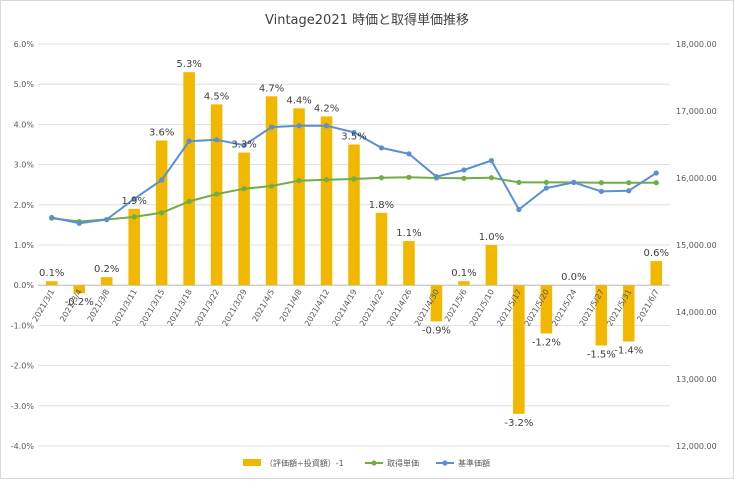  Describe the element at coordinates (546, 342) in the screenshot. I see `bar-data-label: -1.2%` at that location.